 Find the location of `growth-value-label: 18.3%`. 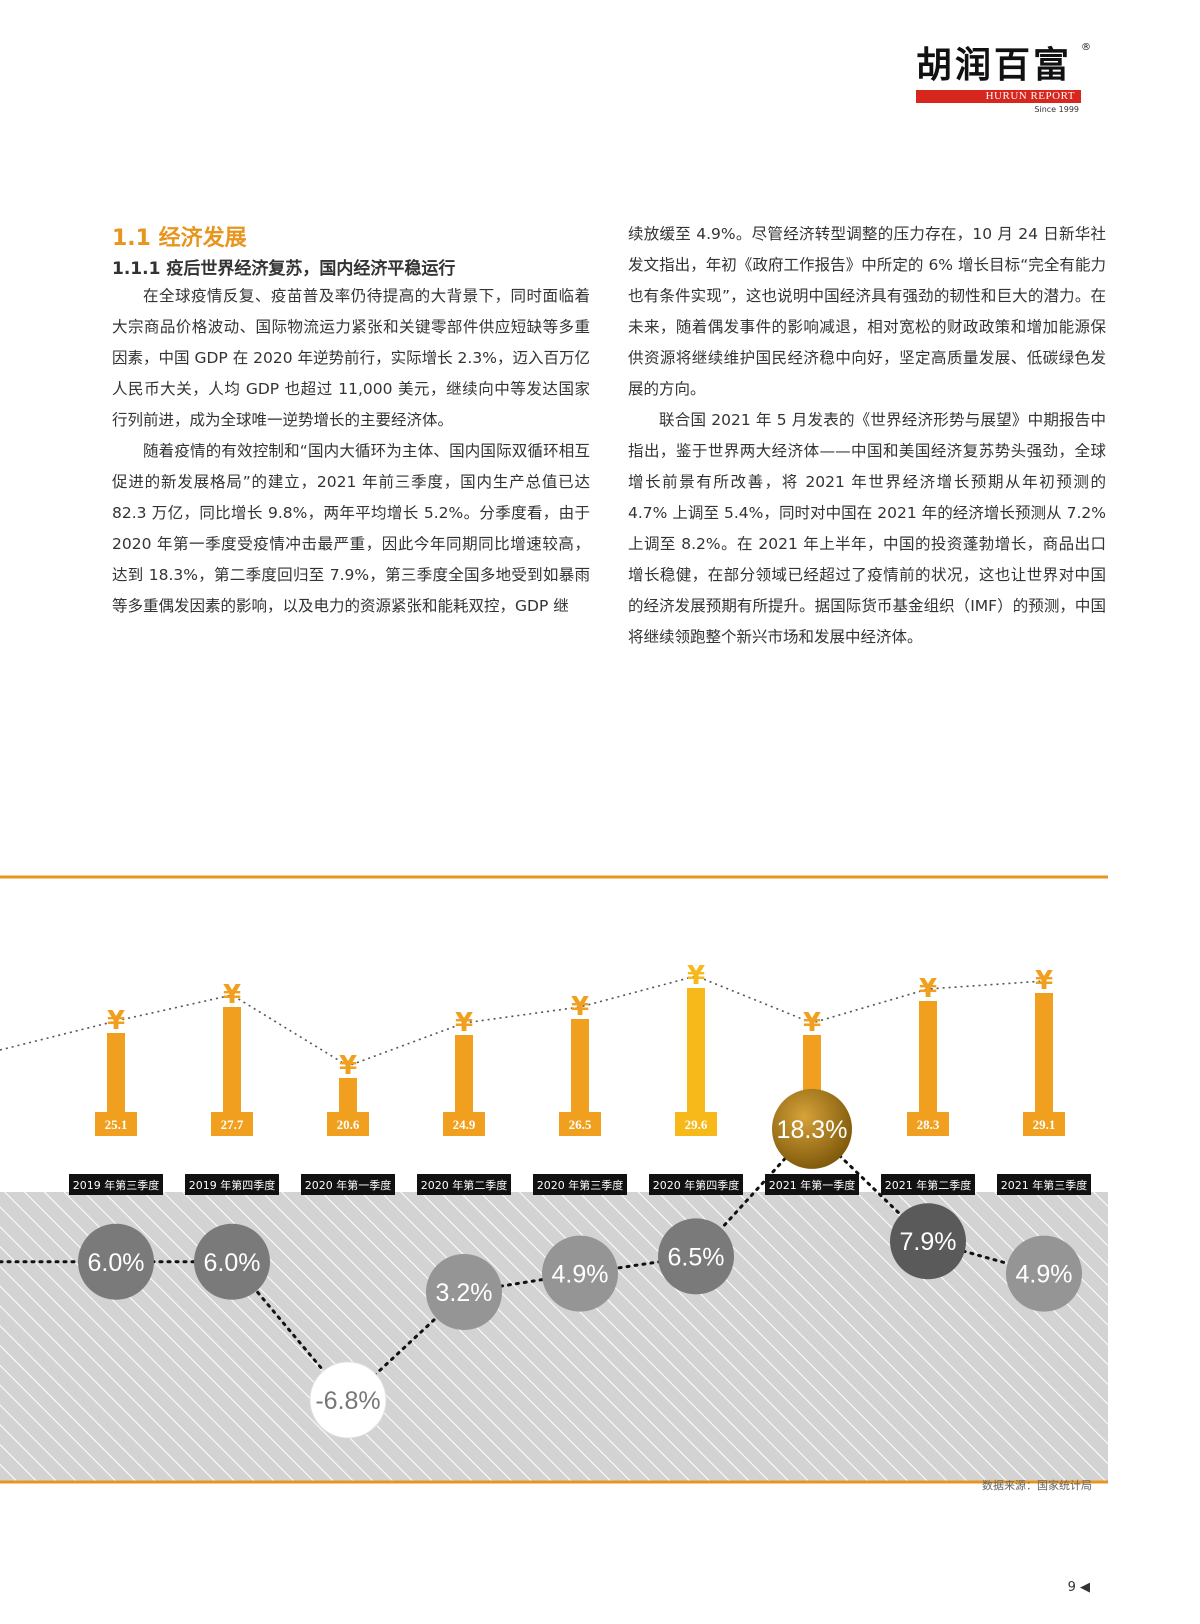

growth-value-label: 18.3% is located at coordinates (812, 1130).